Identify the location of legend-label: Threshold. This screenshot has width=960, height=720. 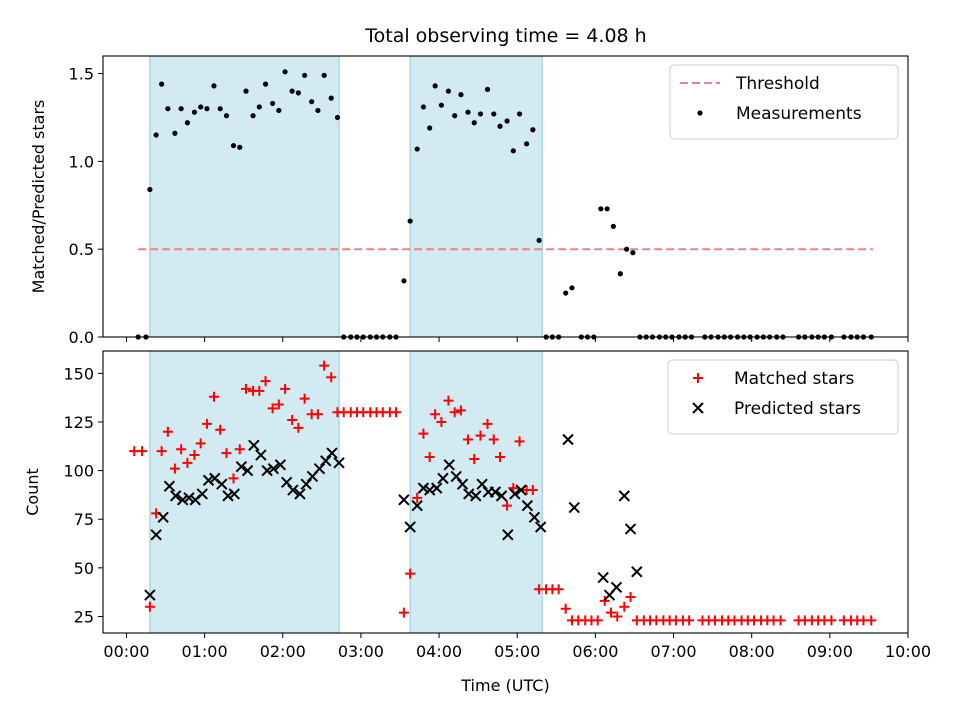
(777, 84).